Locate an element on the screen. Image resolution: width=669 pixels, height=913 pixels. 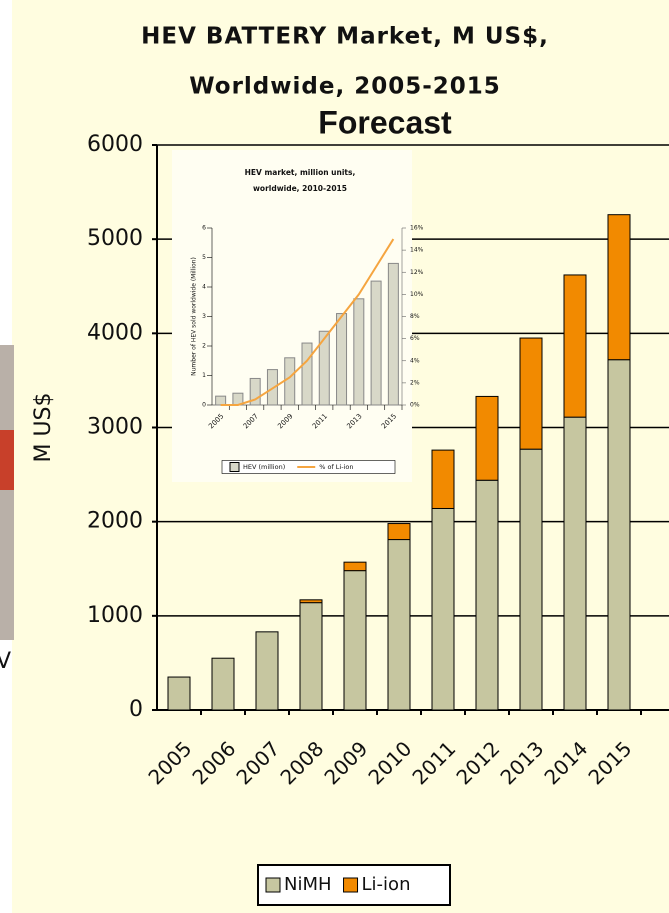
legend: HEV (million) % of Li-ion is located at coordinates (308, 467).